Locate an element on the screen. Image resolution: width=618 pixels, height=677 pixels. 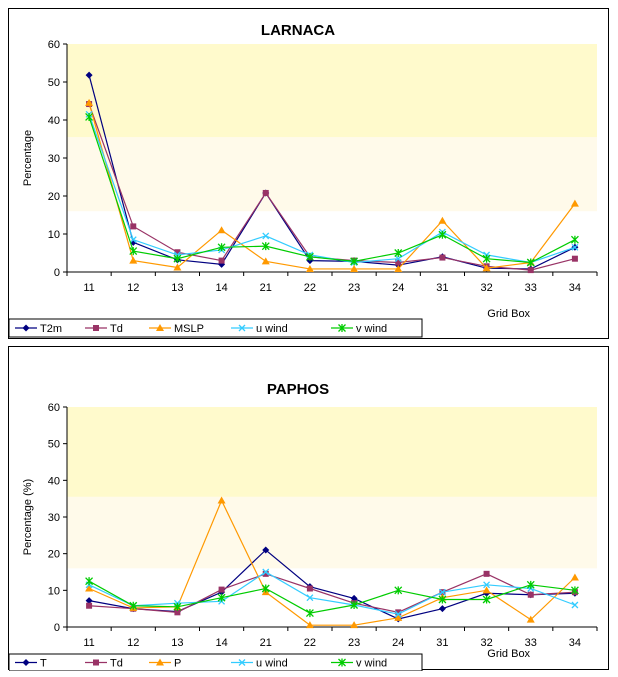
x-tick-label: 12 is located at coordinates (133, 643).